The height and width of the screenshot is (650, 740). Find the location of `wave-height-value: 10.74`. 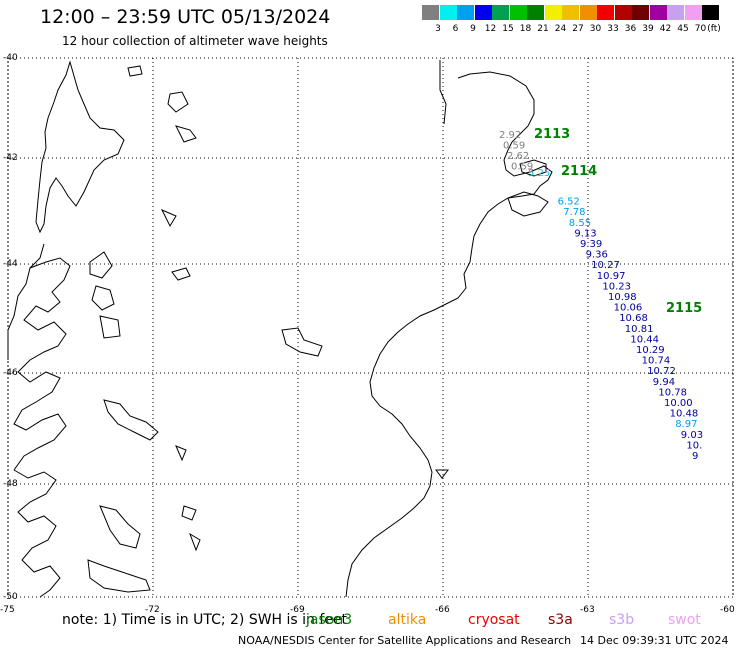

wave-height-value: 10.74 is located at coordinates (656, 361).